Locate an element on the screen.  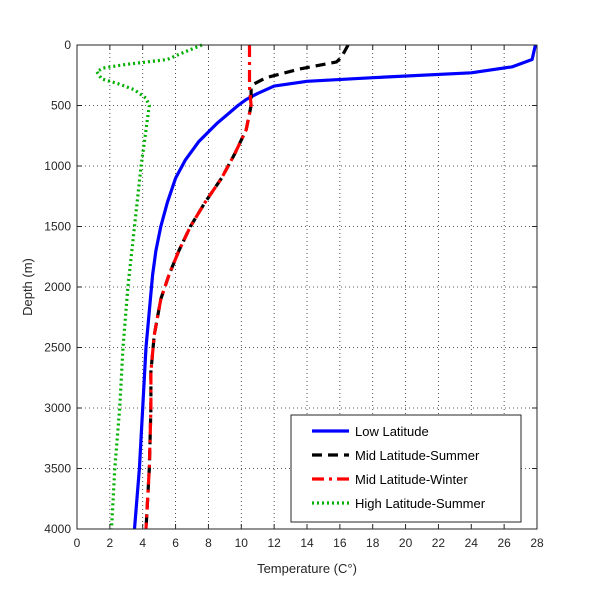
x-tick-label: 10 is located at coordinates (242, 543).